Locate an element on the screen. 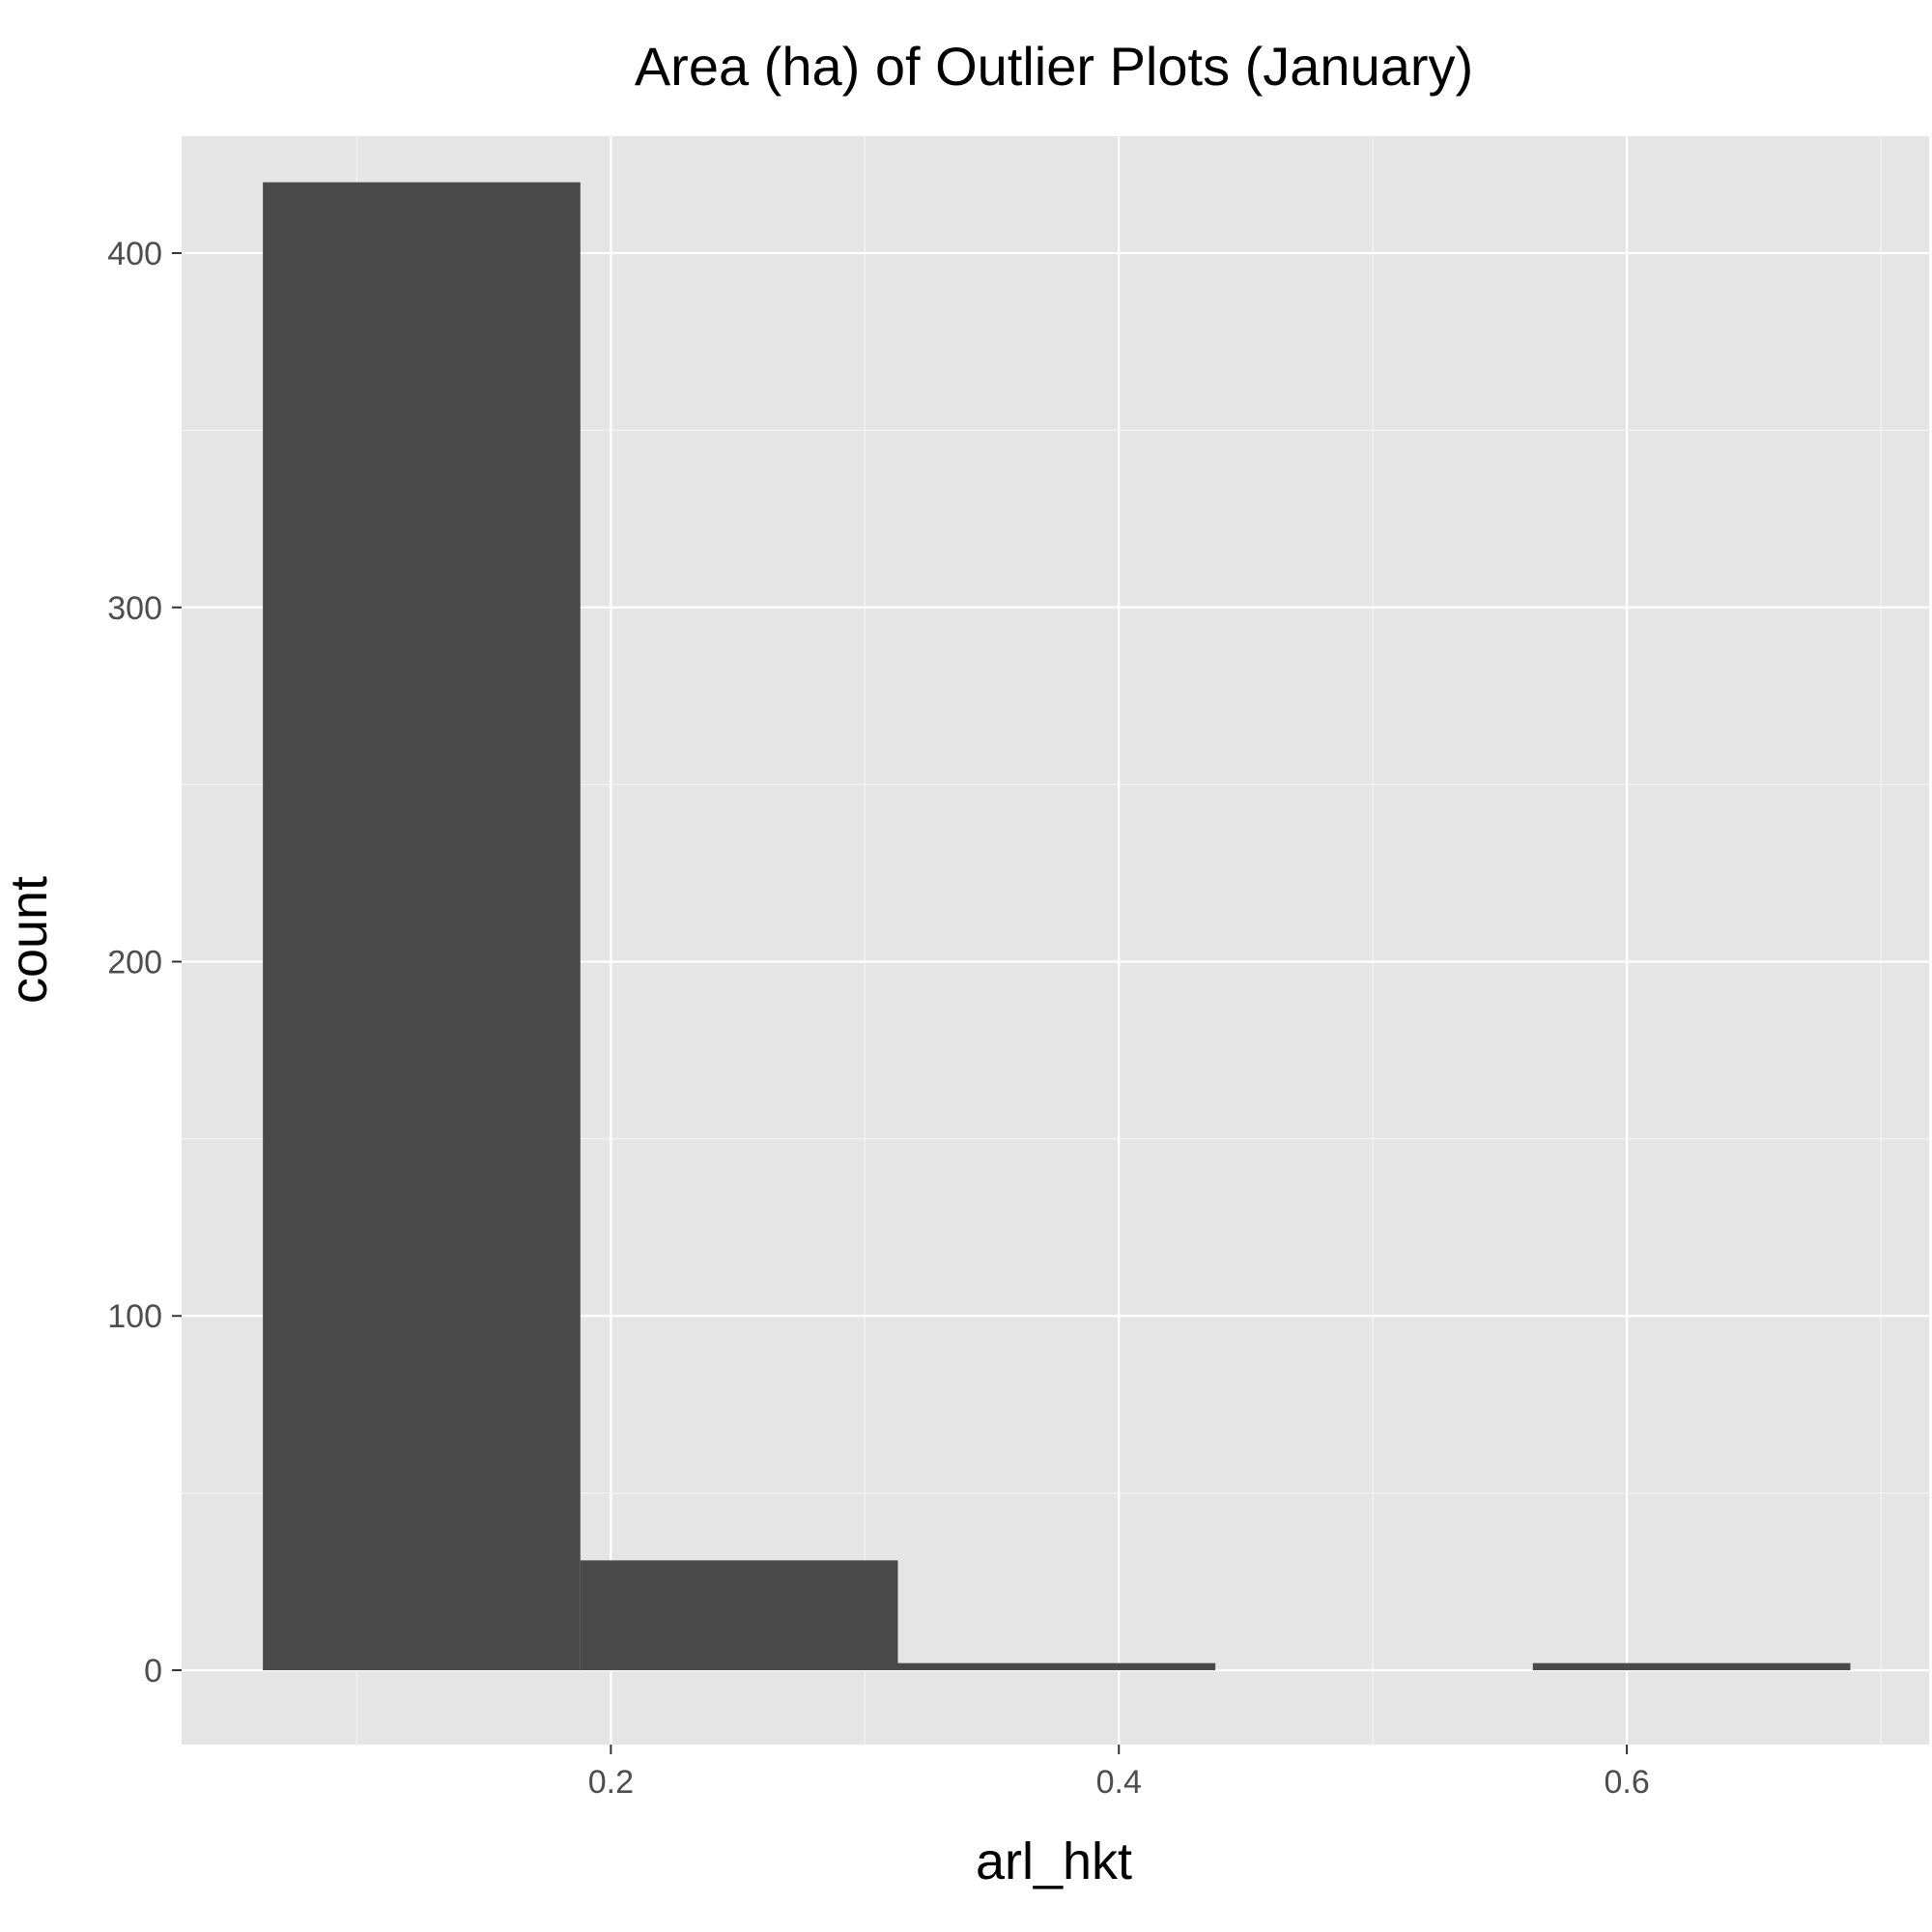 The height and width of the screenshot is (1932, 1932). y-axis: 0 100 200 300 400 is located at coordinates (144, 963).